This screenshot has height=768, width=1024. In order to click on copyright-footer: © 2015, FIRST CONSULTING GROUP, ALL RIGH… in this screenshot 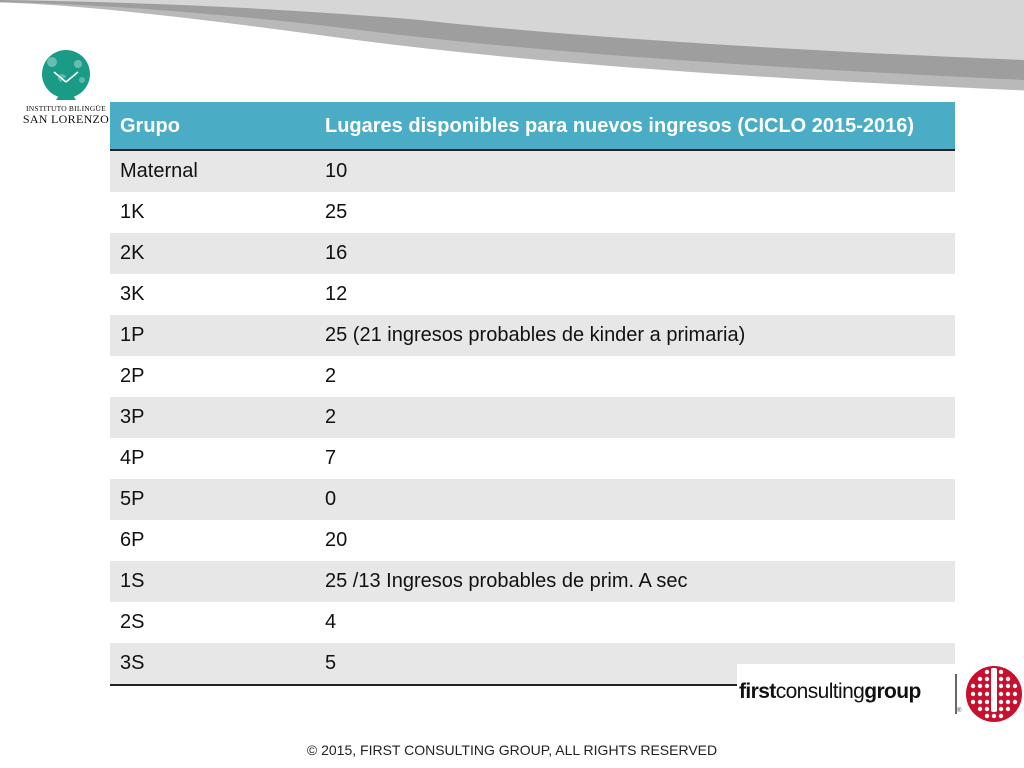, I will do `click(512, 750)`.